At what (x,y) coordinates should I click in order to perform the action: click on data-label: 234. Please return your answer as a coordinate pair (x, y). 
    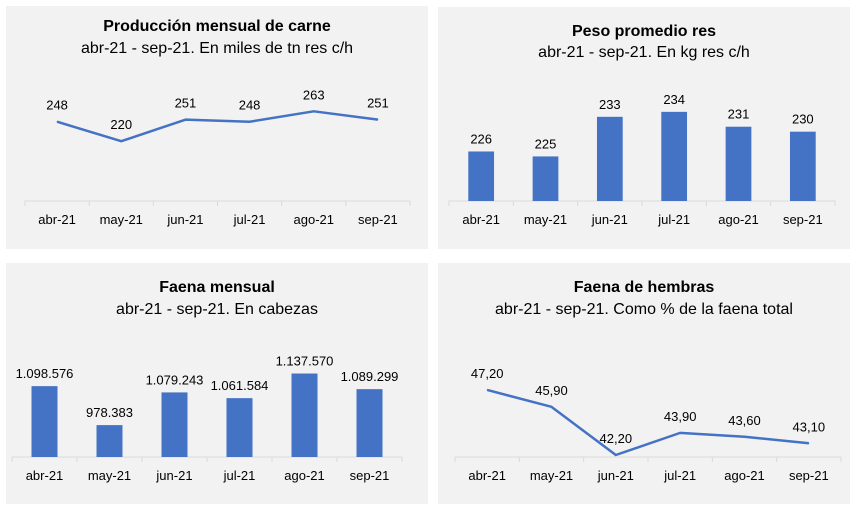
    Looking at the image, I should click on (674, 99).